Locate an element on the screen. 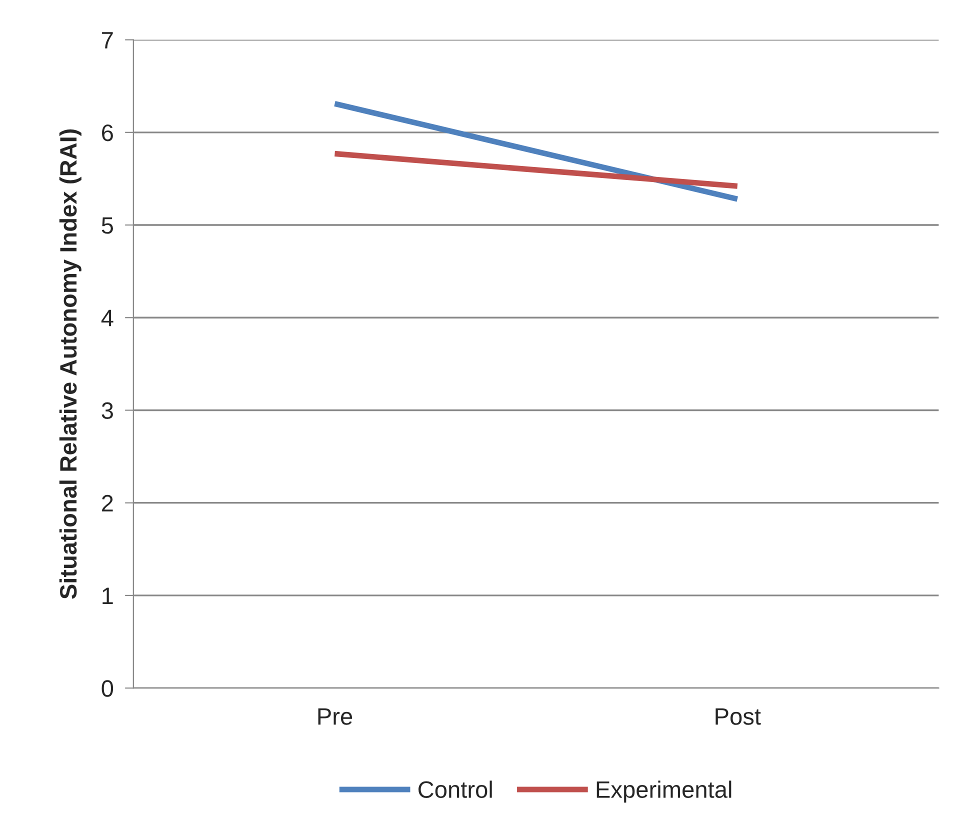 The image size is (953, 829). y-tick-label: 0 is located at coordinates (108, 688).